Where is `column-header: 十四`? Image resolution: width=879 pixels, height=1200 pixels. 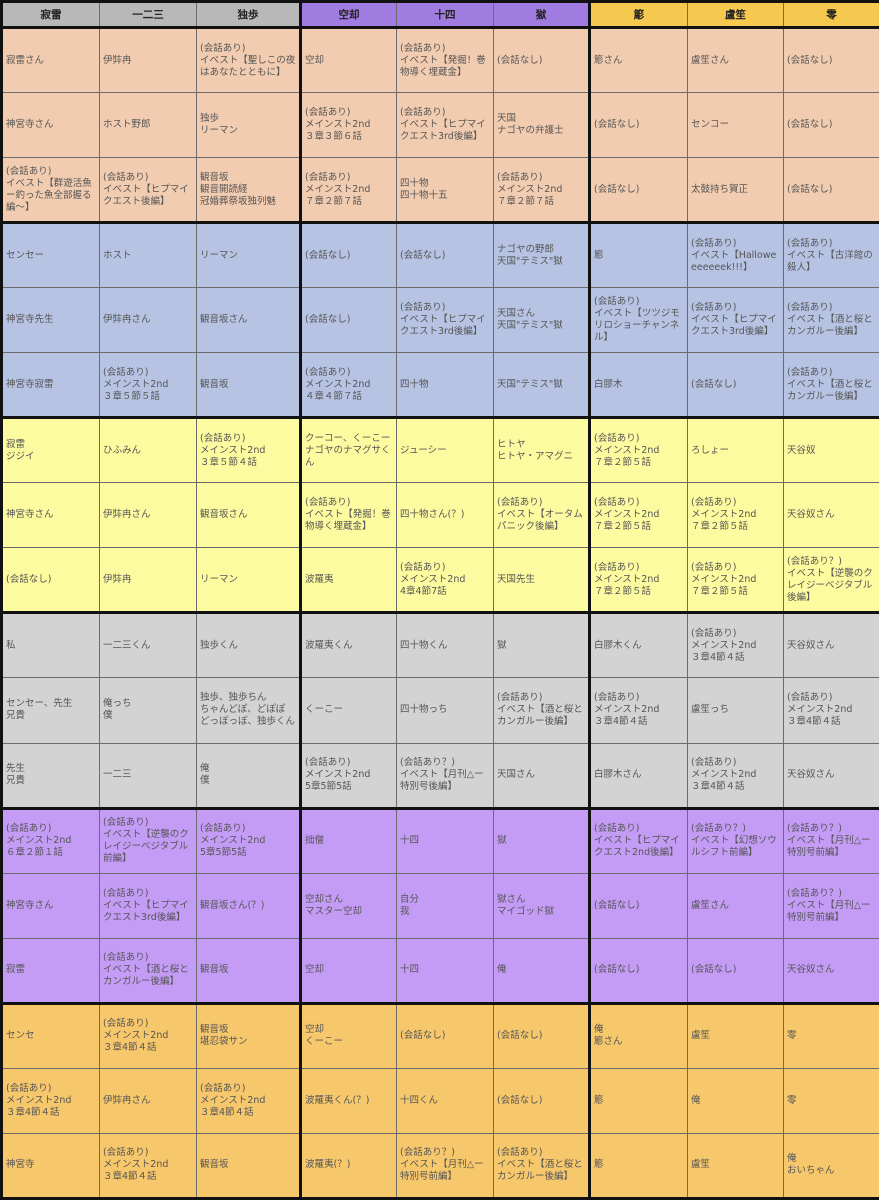 column-header: 十四 is located at coordinates (445, 14).